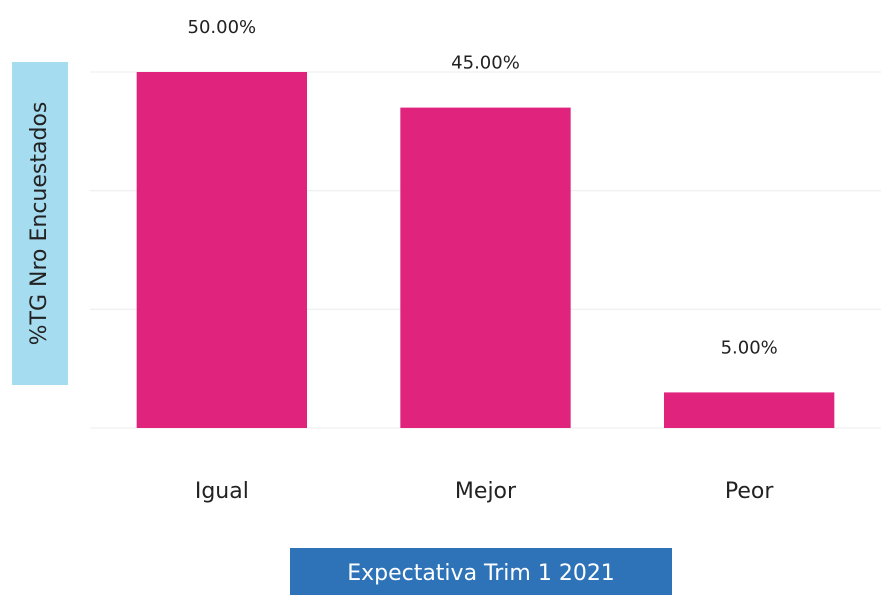 The image size is (881, 595). I want to click on data-label: 50.00%, so click(222, 27).